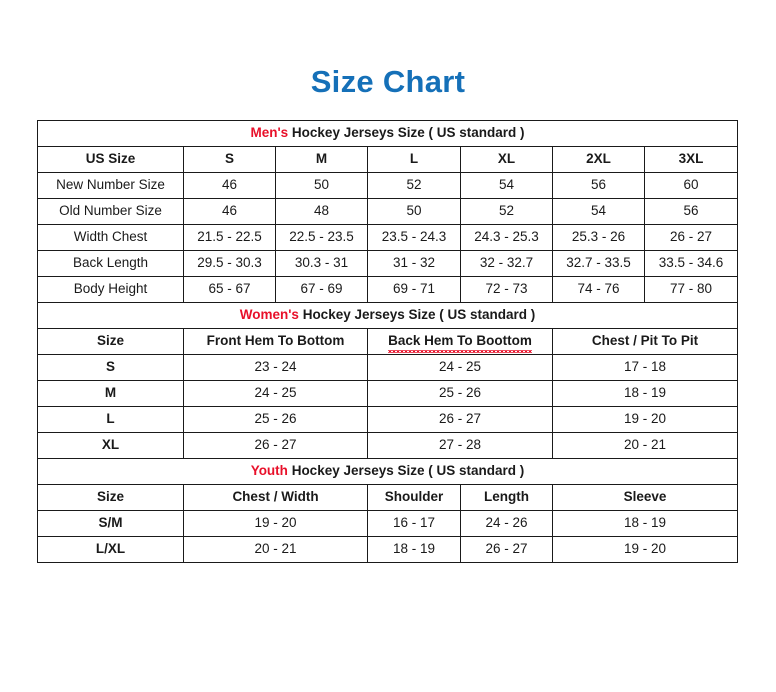 This screenshot has height=692, width=776. What do you see at coordinates (506, 497) in the screenshot?
I see `youth-col-header-length: Length` at bounding box center [506, 497].